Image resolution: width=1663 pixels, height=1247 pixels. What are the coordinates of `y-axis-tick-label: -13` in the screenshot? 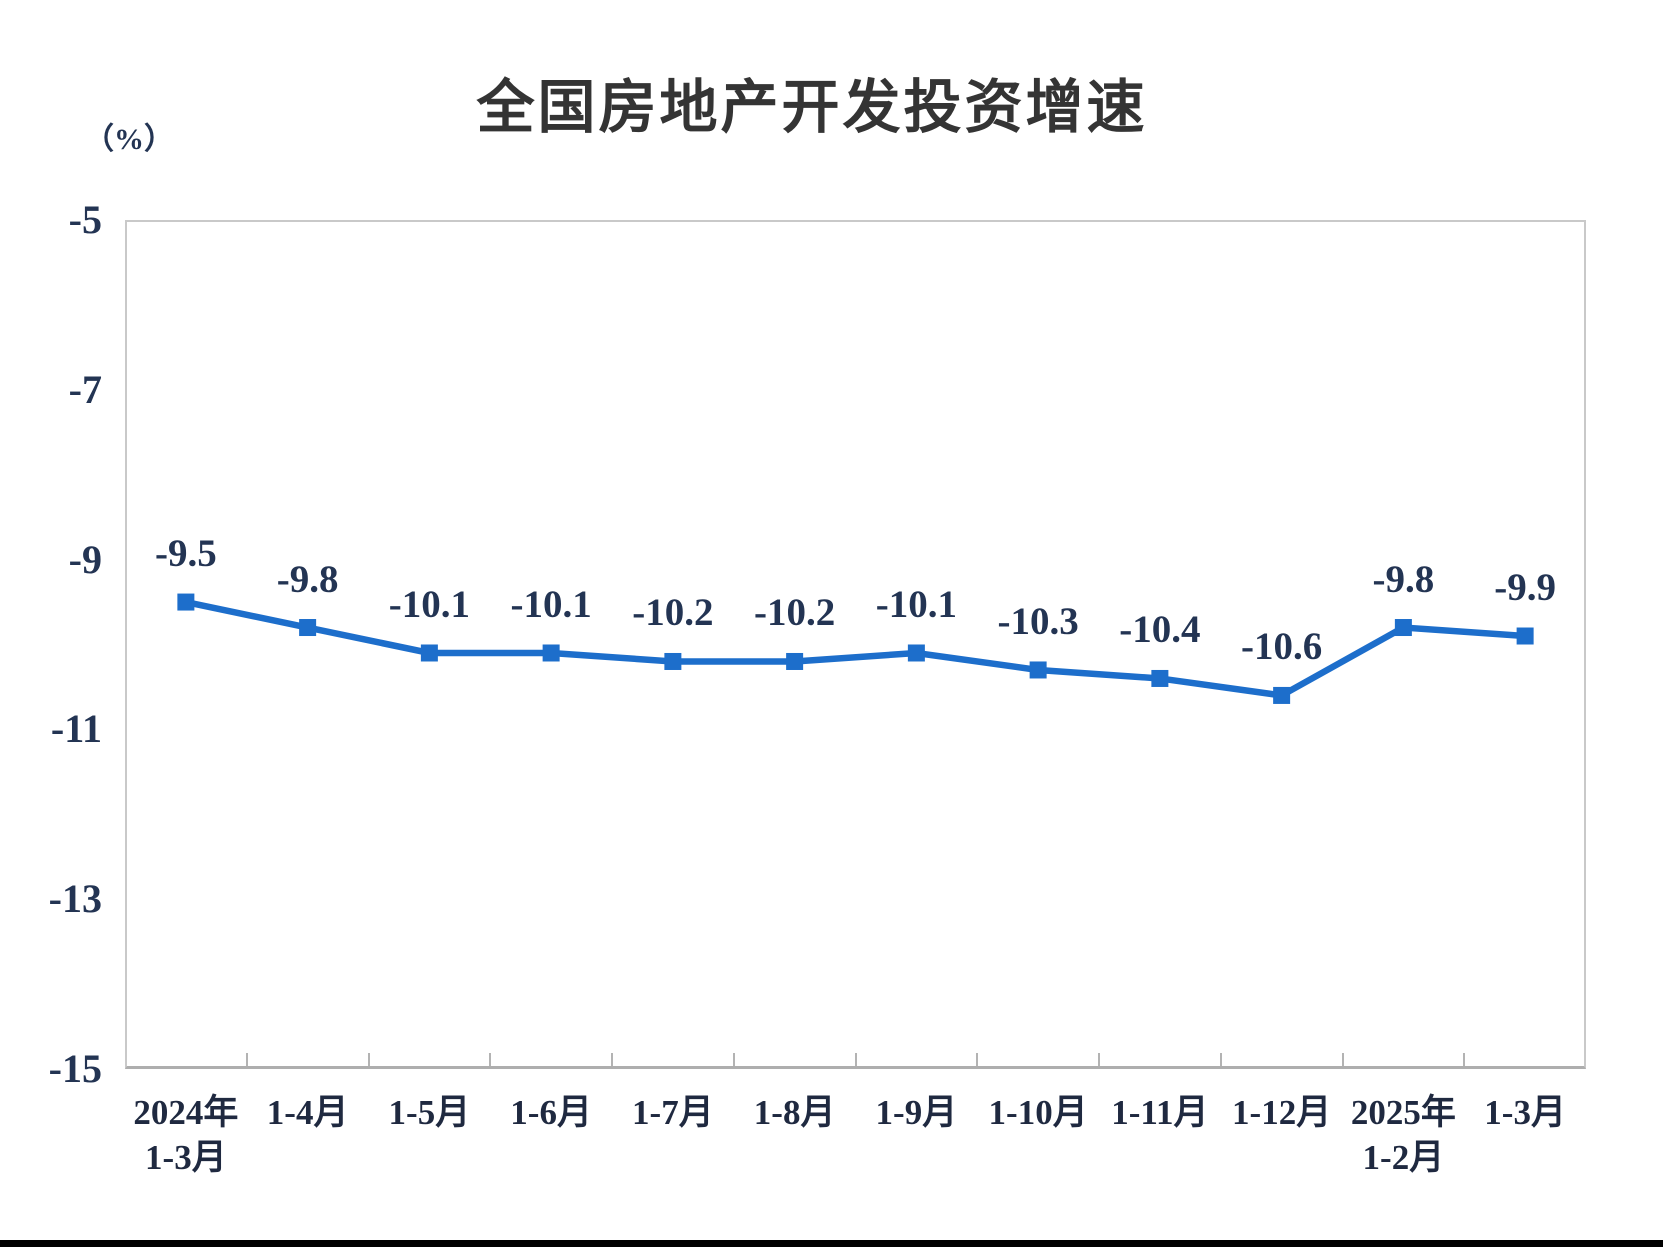 It's located at (75, 899).